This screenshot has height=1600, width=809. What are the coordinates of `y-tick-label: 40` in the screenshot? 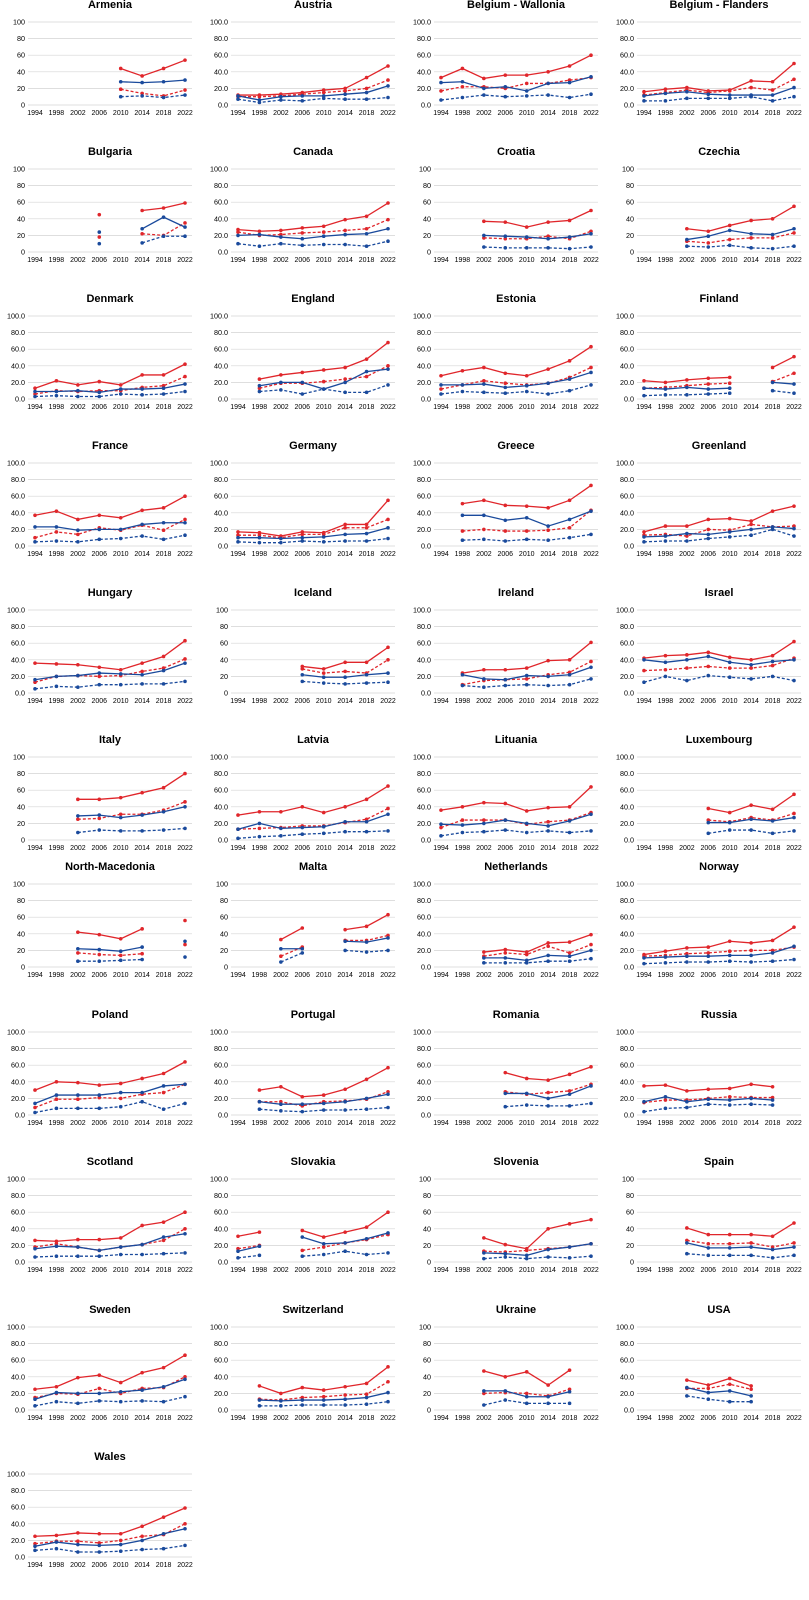 It's located at (21, 71).